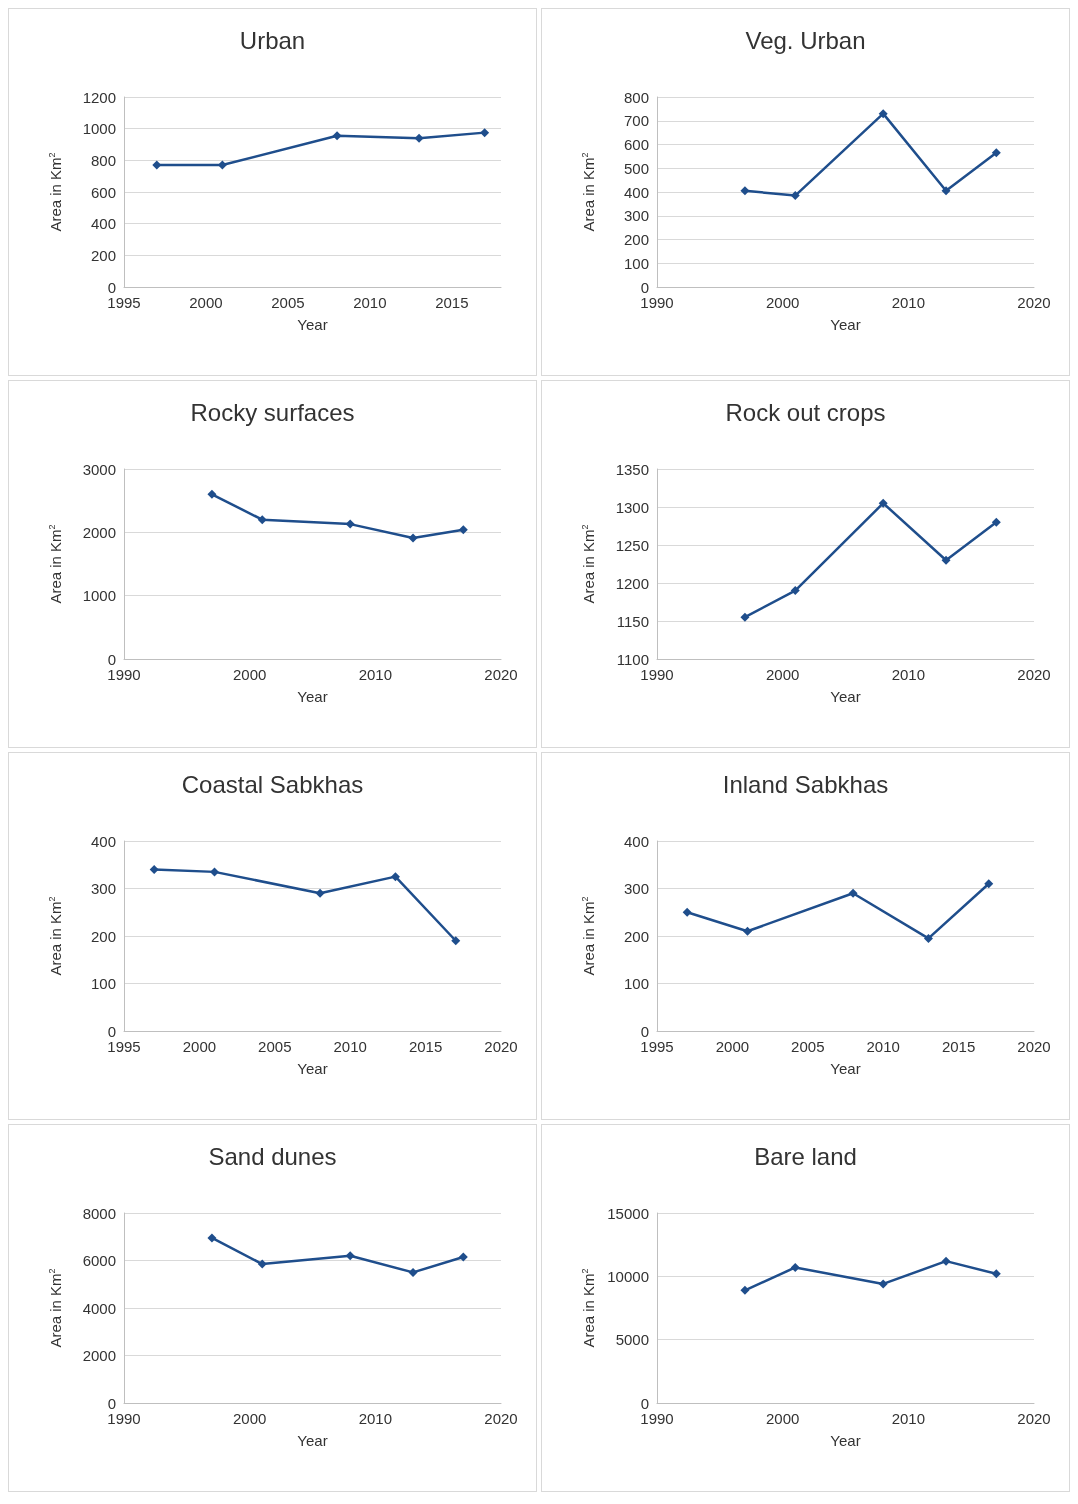 The image size is (1078, 1504). Describe the element at coordinates (99, 596) in the screenshot. I see `y-tick-label: 1000` at that location.